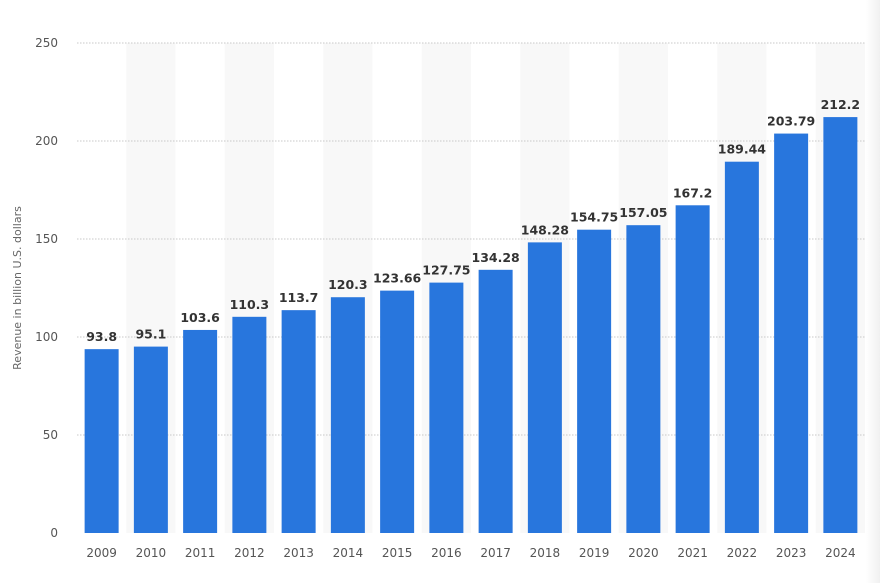 The width and height of the screenshot is (880, 583). What do you see at coordinates (17, 288) in the screenshot?
I see `y-axis-label: Revenue in billion U.S. dollars` at bounding box center [17, 288].